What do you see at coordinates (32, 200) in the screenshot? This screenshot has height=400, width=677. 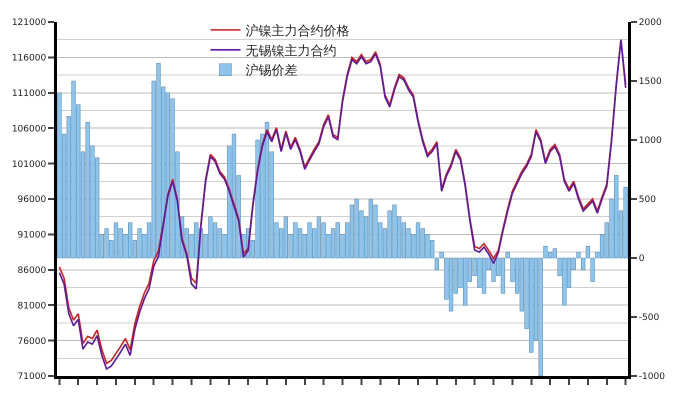 I see `y-tick-label: 96000` at bounding box center [32, 200].